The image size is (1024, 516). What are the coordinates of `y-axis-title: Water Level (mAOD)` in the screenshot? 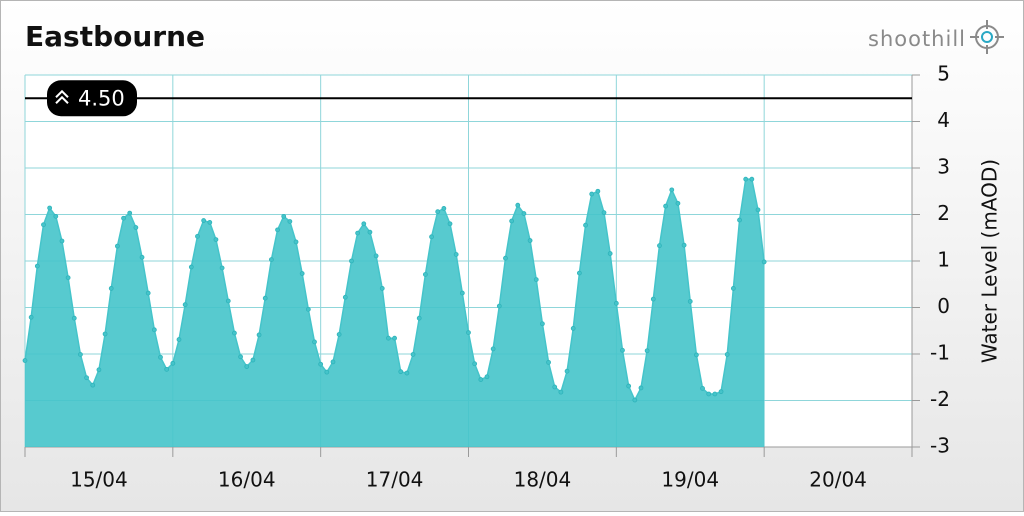 It's located at (990, 261).